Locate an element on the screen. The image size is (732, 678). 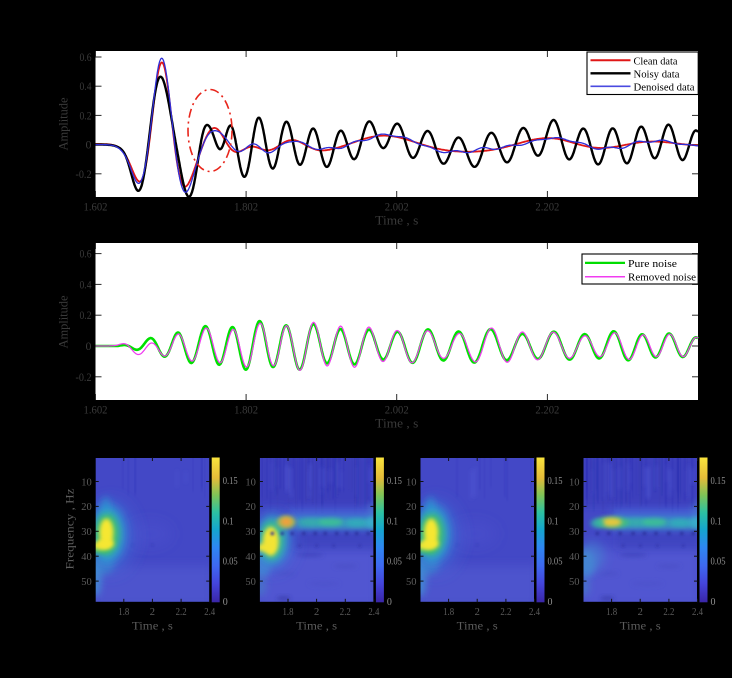
svg-text: Denoised data is located at coordinates (664, 87).